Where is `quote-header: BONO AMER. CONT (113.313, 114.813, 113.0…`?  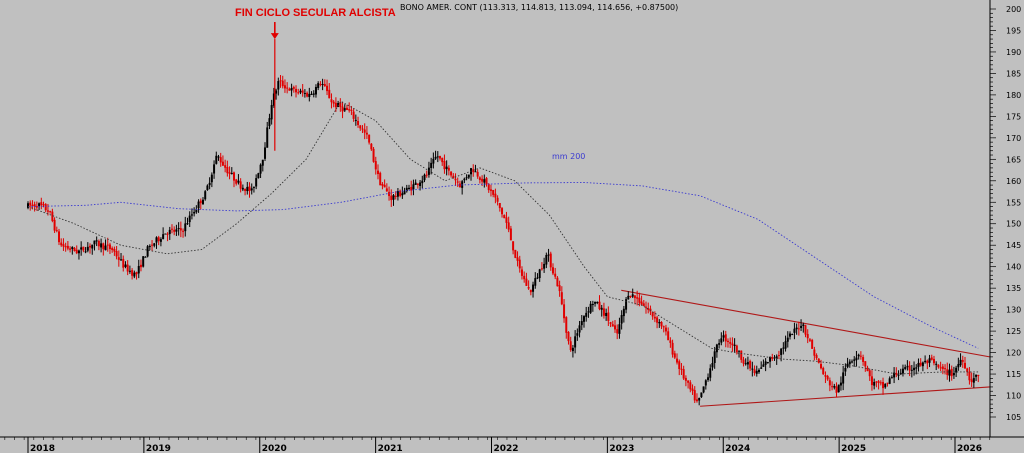 quote-header: BONO AMER. CONT (113.313, 114.813, 113.0… is located at coordinates (539, 7).